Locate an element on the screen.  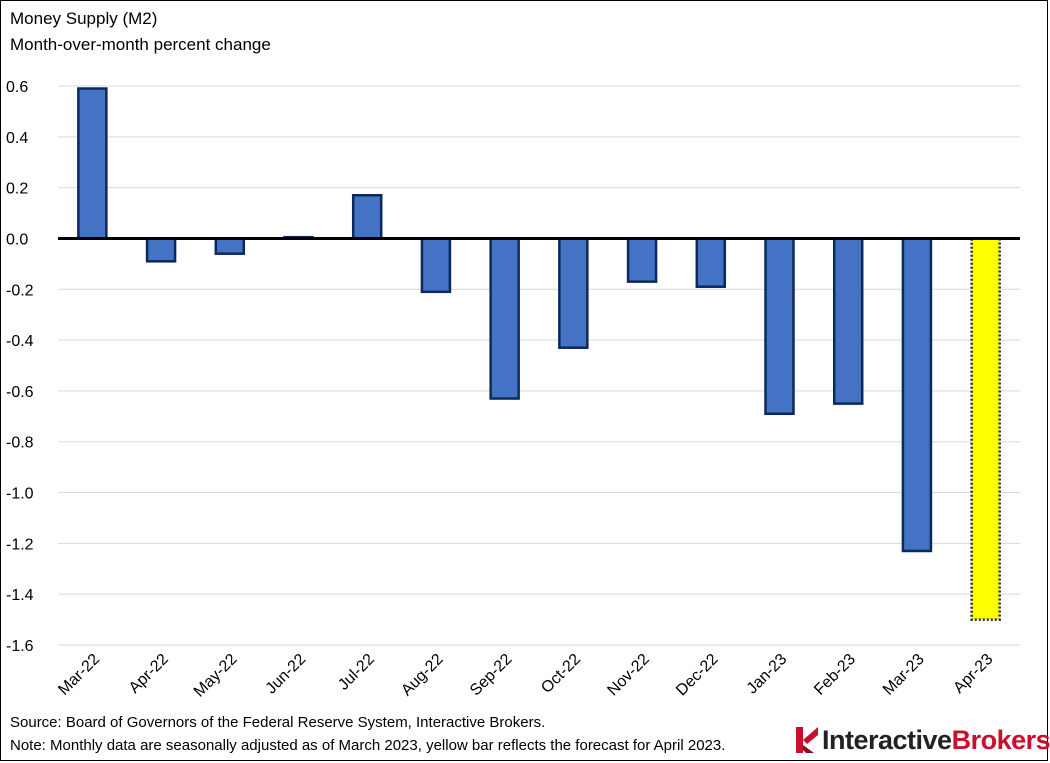
x-tick-label: Jul-22 is located at coordinates (356, 672).